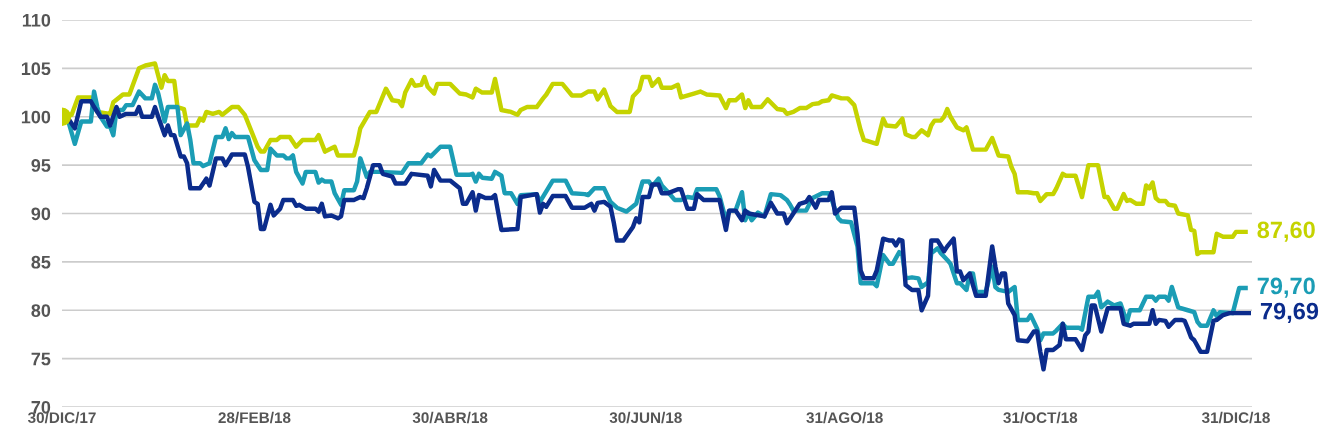 The image size is (1339, 444). What do you see at coordinates (450, 417) in the screenshot?
I see `x-tick-label: 30/ABR/18` at bounding box center [450, 417].